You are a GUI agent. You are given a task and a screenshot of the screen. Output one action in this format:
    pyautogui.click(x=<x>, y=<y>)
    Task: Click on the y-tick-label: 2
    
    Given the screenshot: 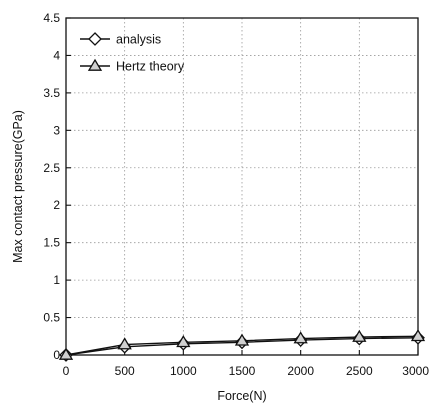 What is the action you would take?
    pyautogui.click(x=56, y=205)
    